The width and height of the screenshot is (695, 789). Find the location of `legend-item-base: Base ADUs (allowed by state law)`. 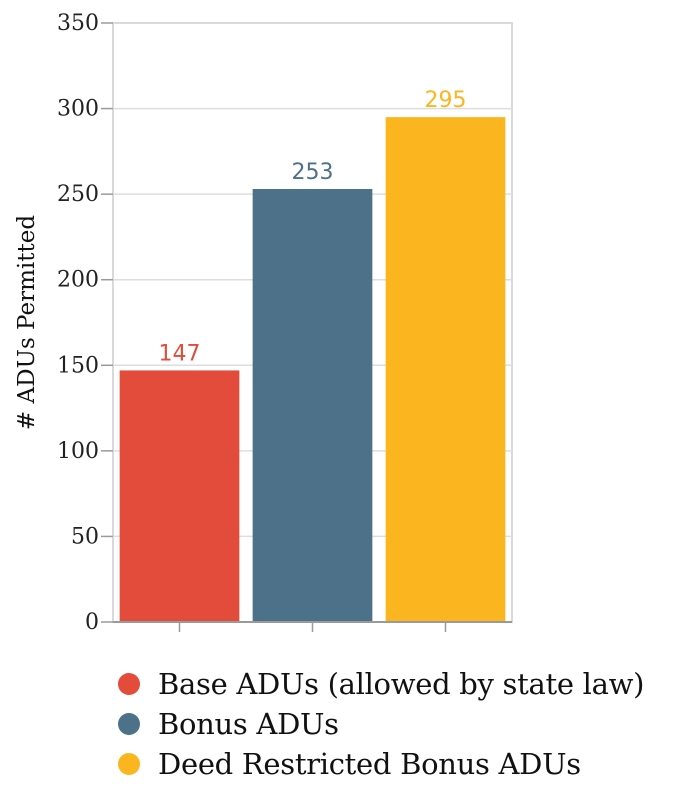

legend-item-base: Base ADUs (allowed by state law) is located at coordinates (381, 684).